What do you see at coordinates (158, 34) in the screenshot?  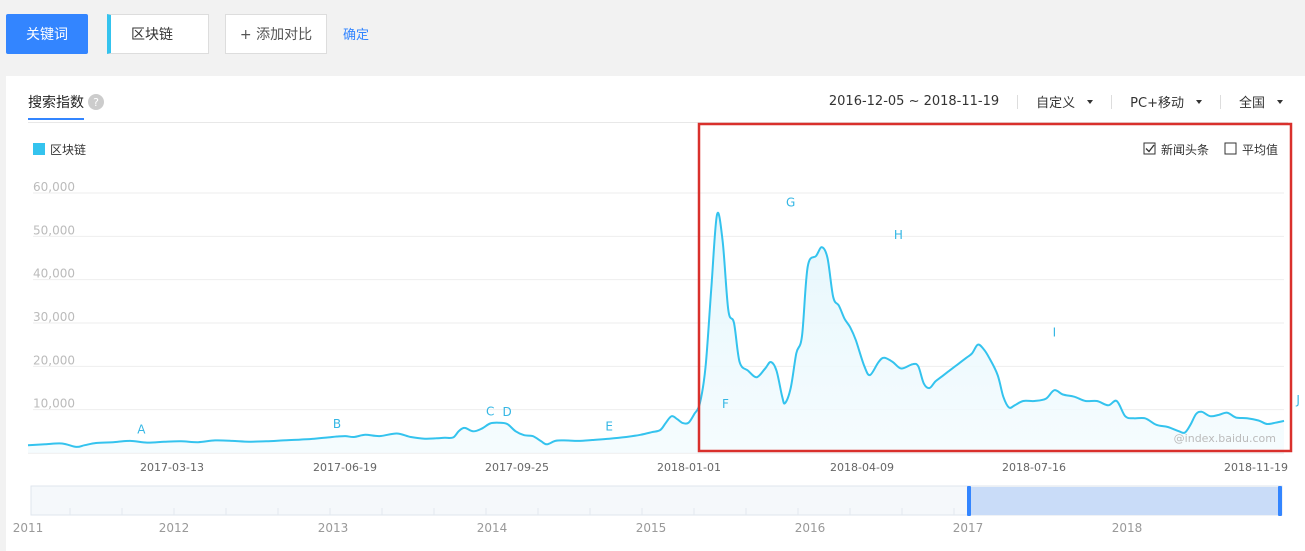 I see `keyword-input: 区块链` at bounding box center [158, 34].